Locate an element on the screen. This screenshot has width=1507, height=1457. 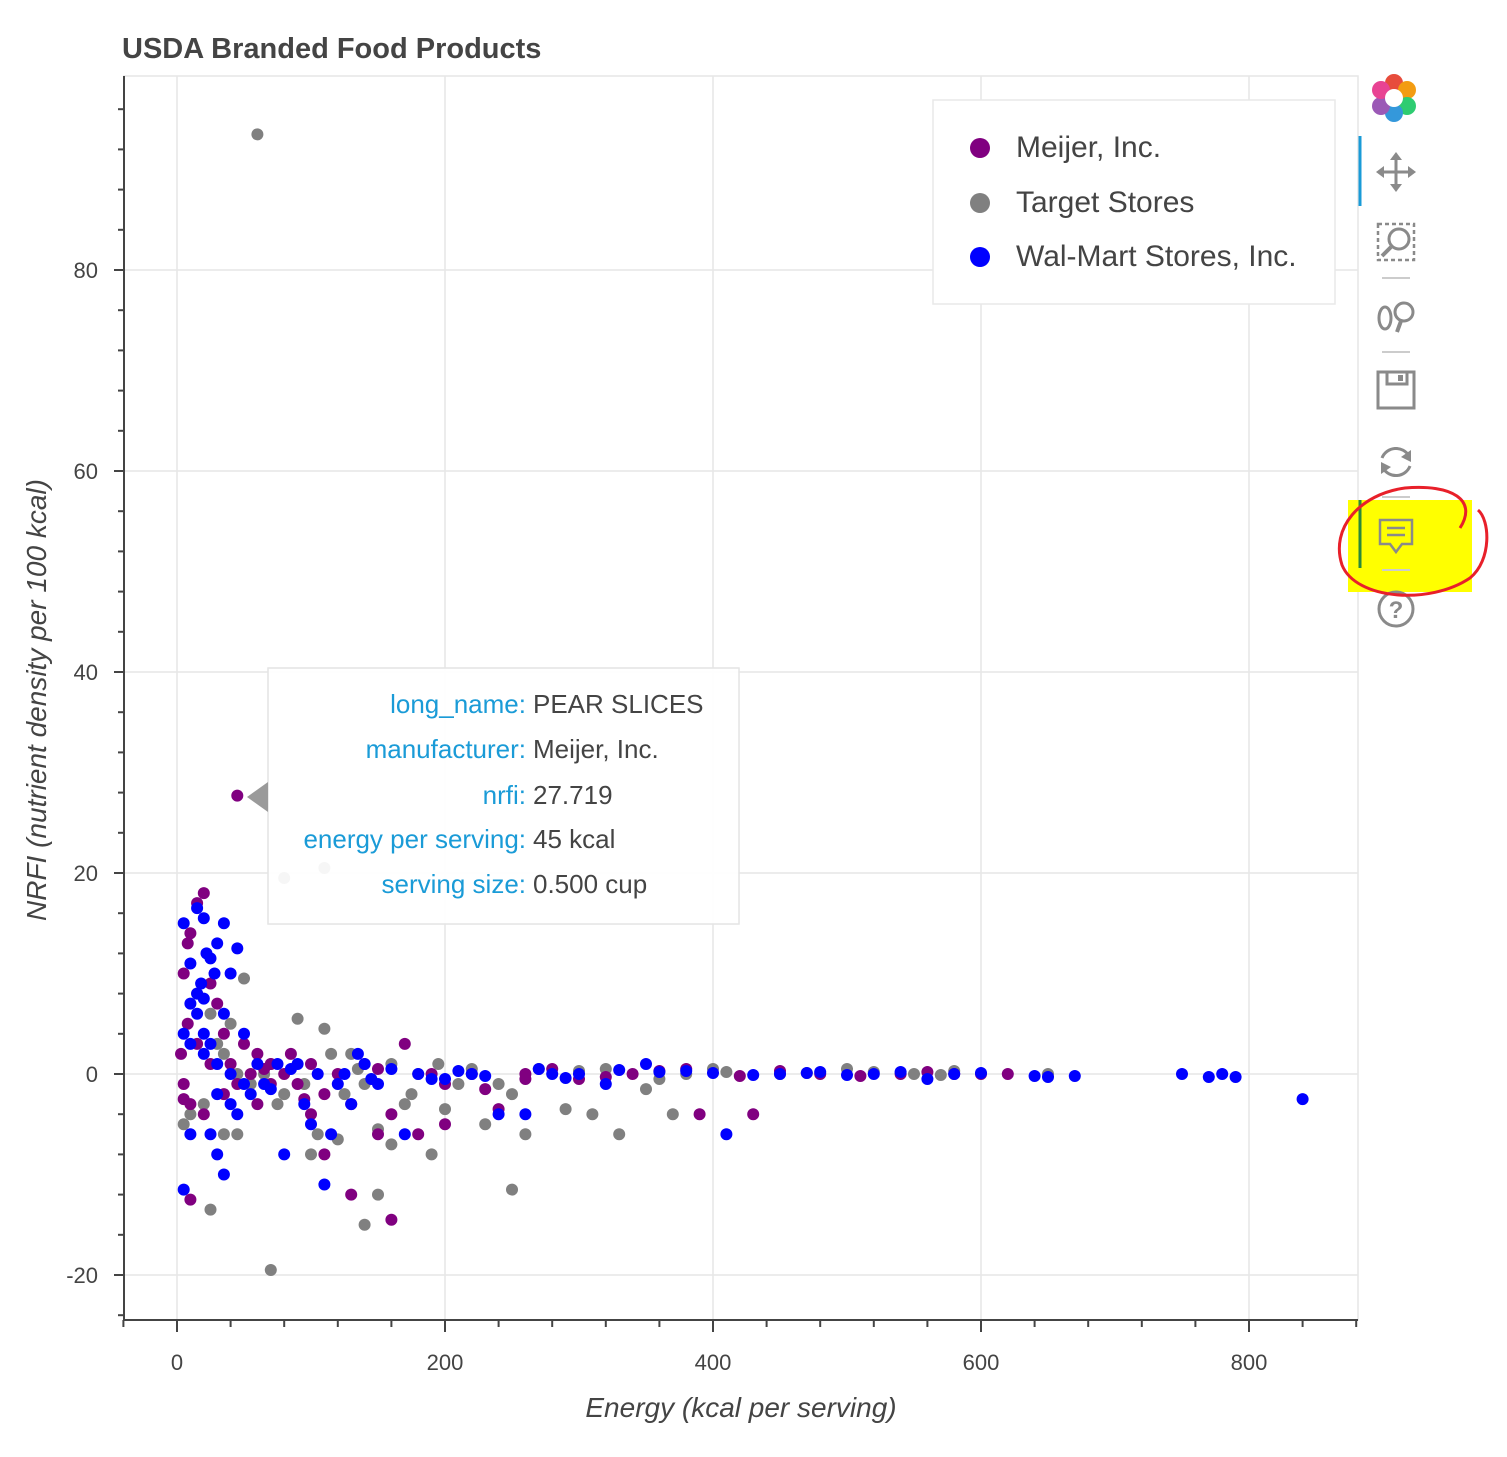
annotation-circle is located at coordinates (1413, 541).